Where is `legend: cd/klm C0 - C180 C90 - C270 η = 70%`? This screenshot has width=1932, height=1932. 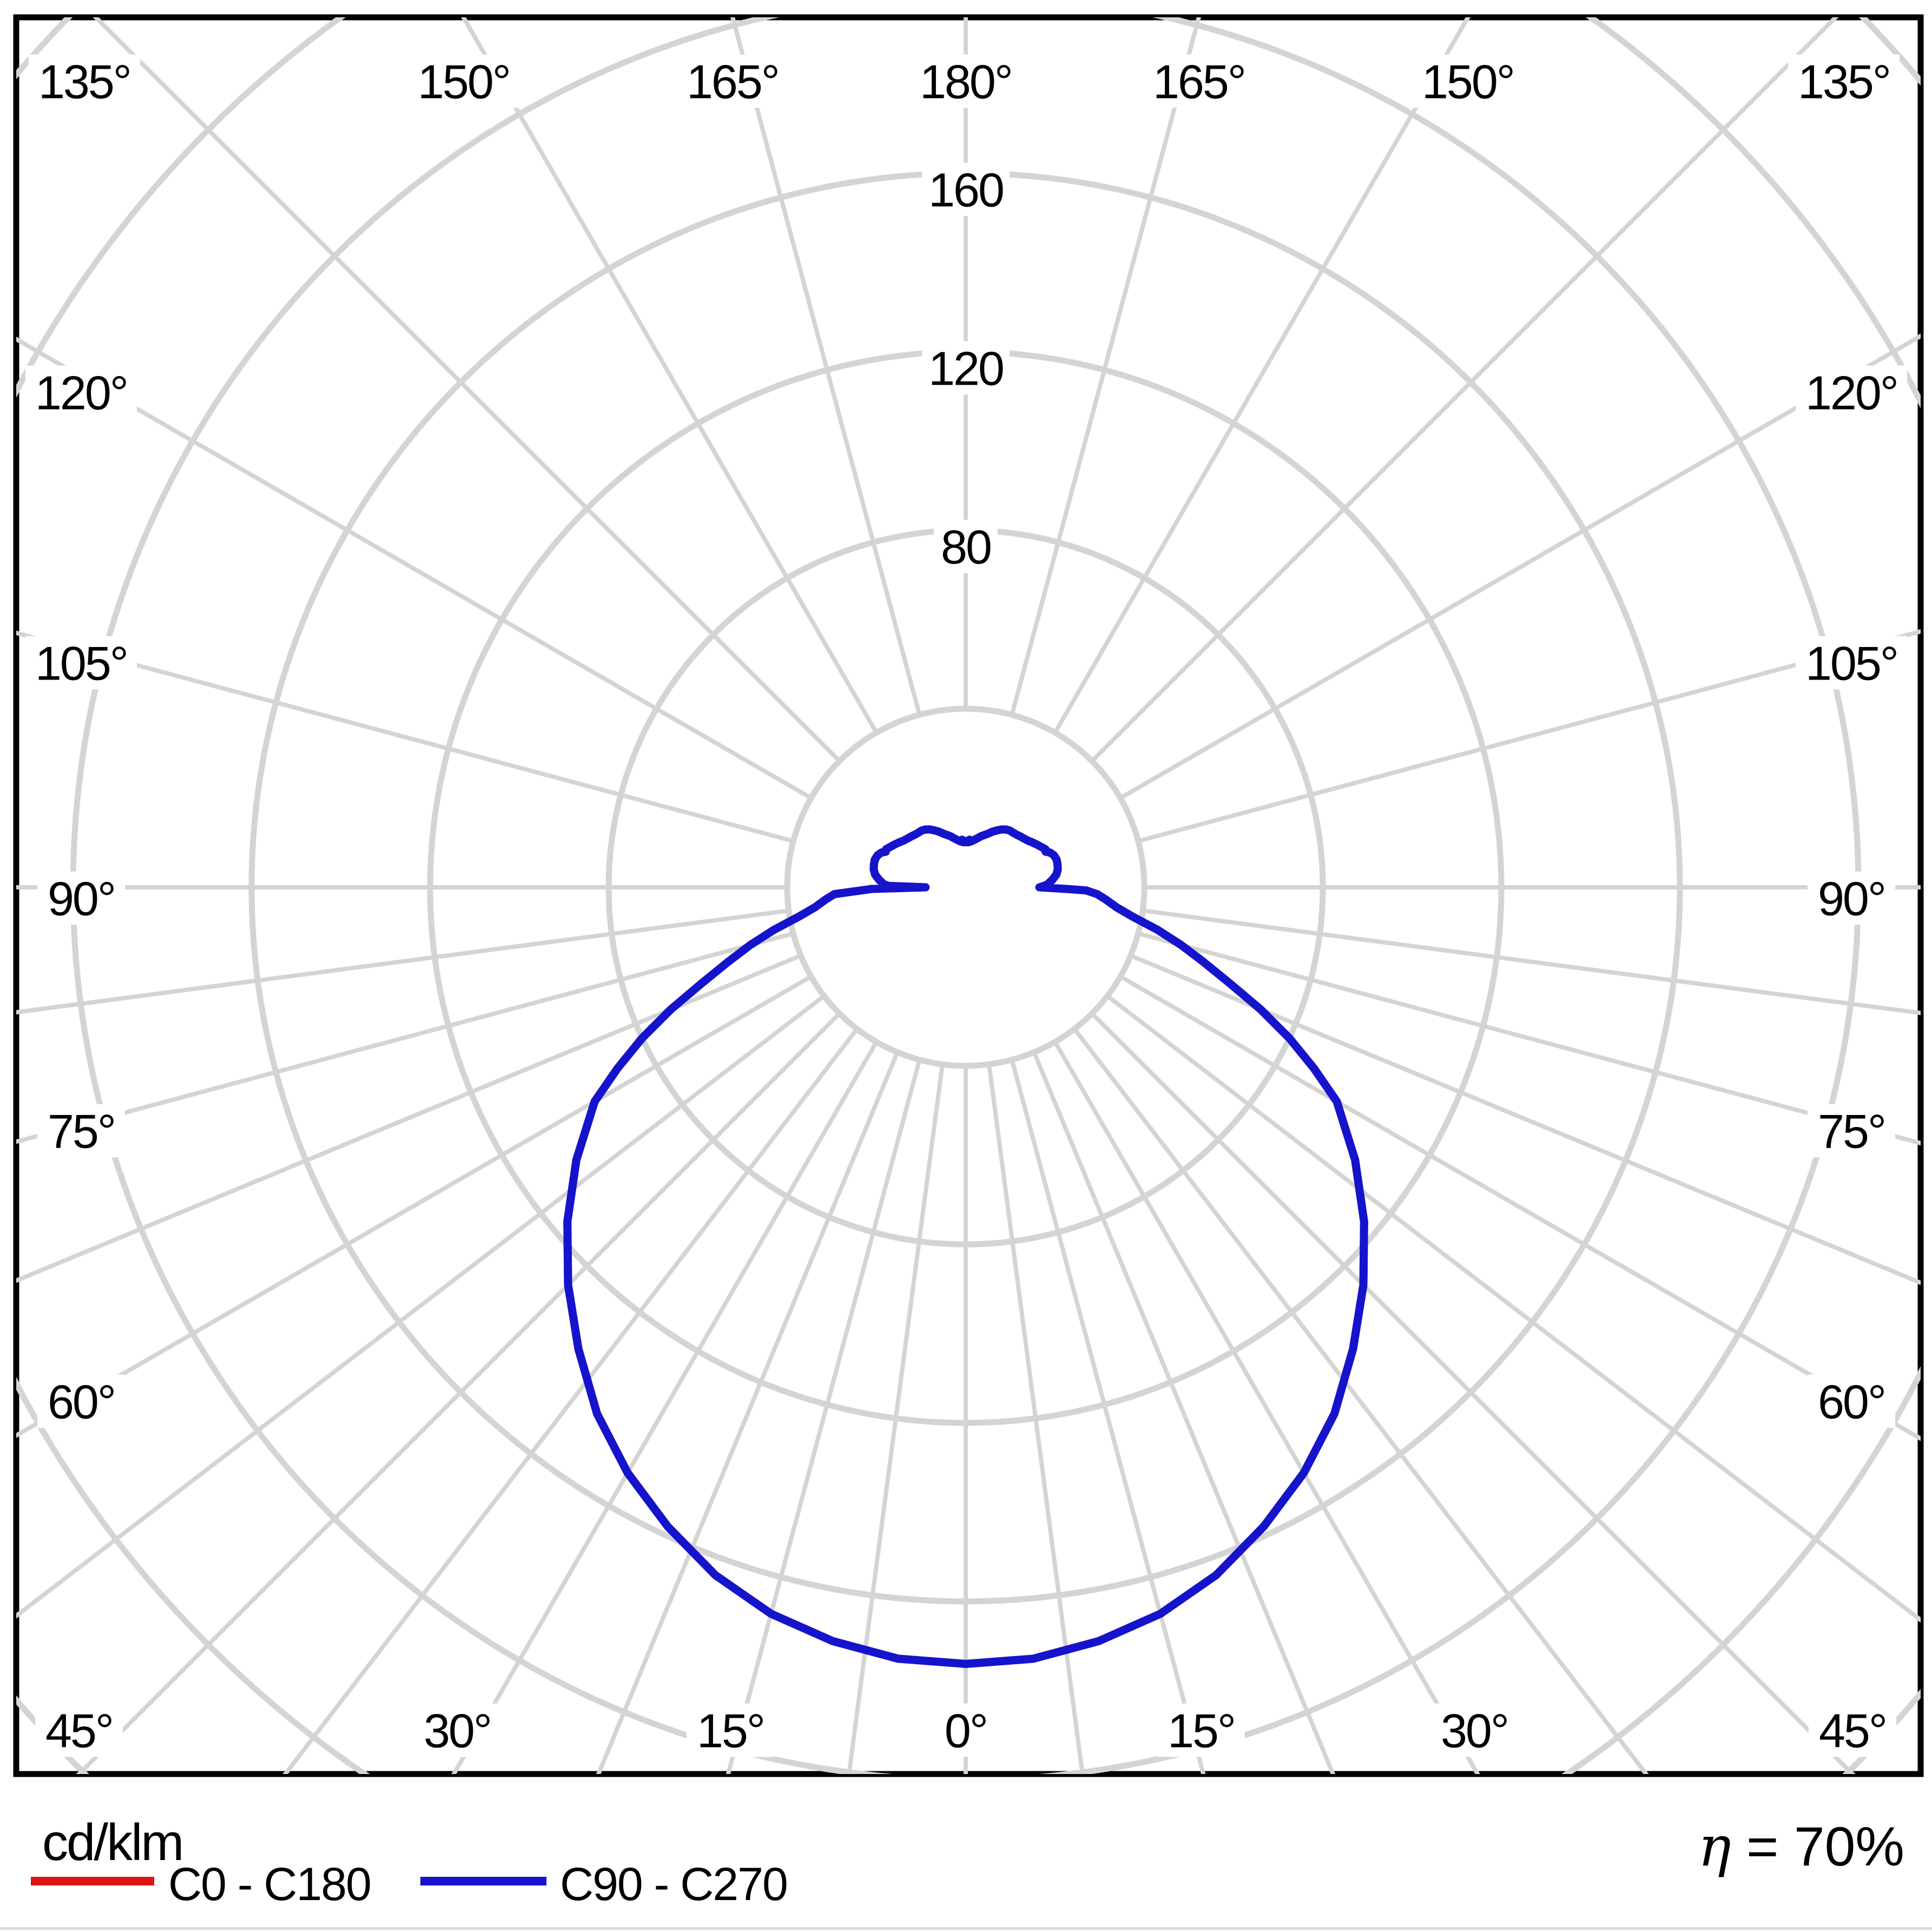
legend: cd/klm C0 - C180 C90 - C270 η = 70% is located at coordinates (967, 1862).